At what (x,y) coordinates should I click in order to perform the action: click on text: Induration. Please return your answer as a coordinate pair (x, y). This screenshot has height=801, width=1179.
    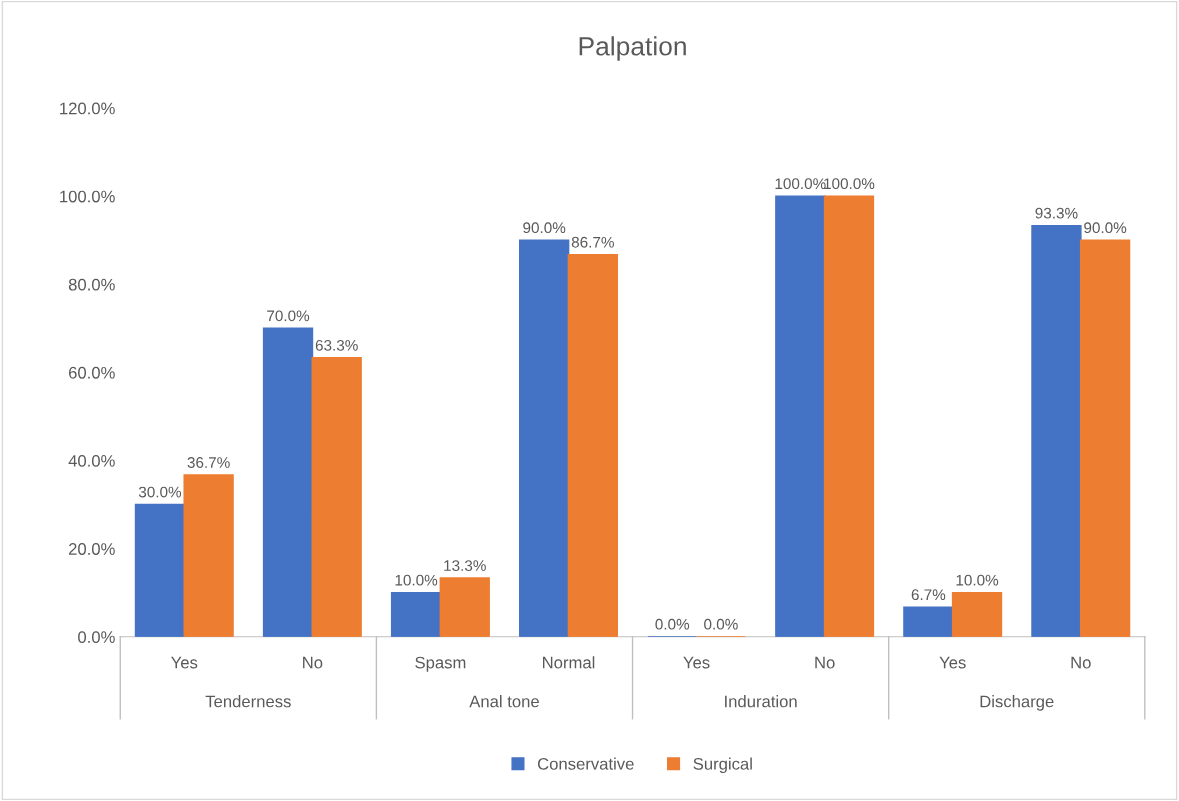
    Looking at the image, I should click on (761, 701).